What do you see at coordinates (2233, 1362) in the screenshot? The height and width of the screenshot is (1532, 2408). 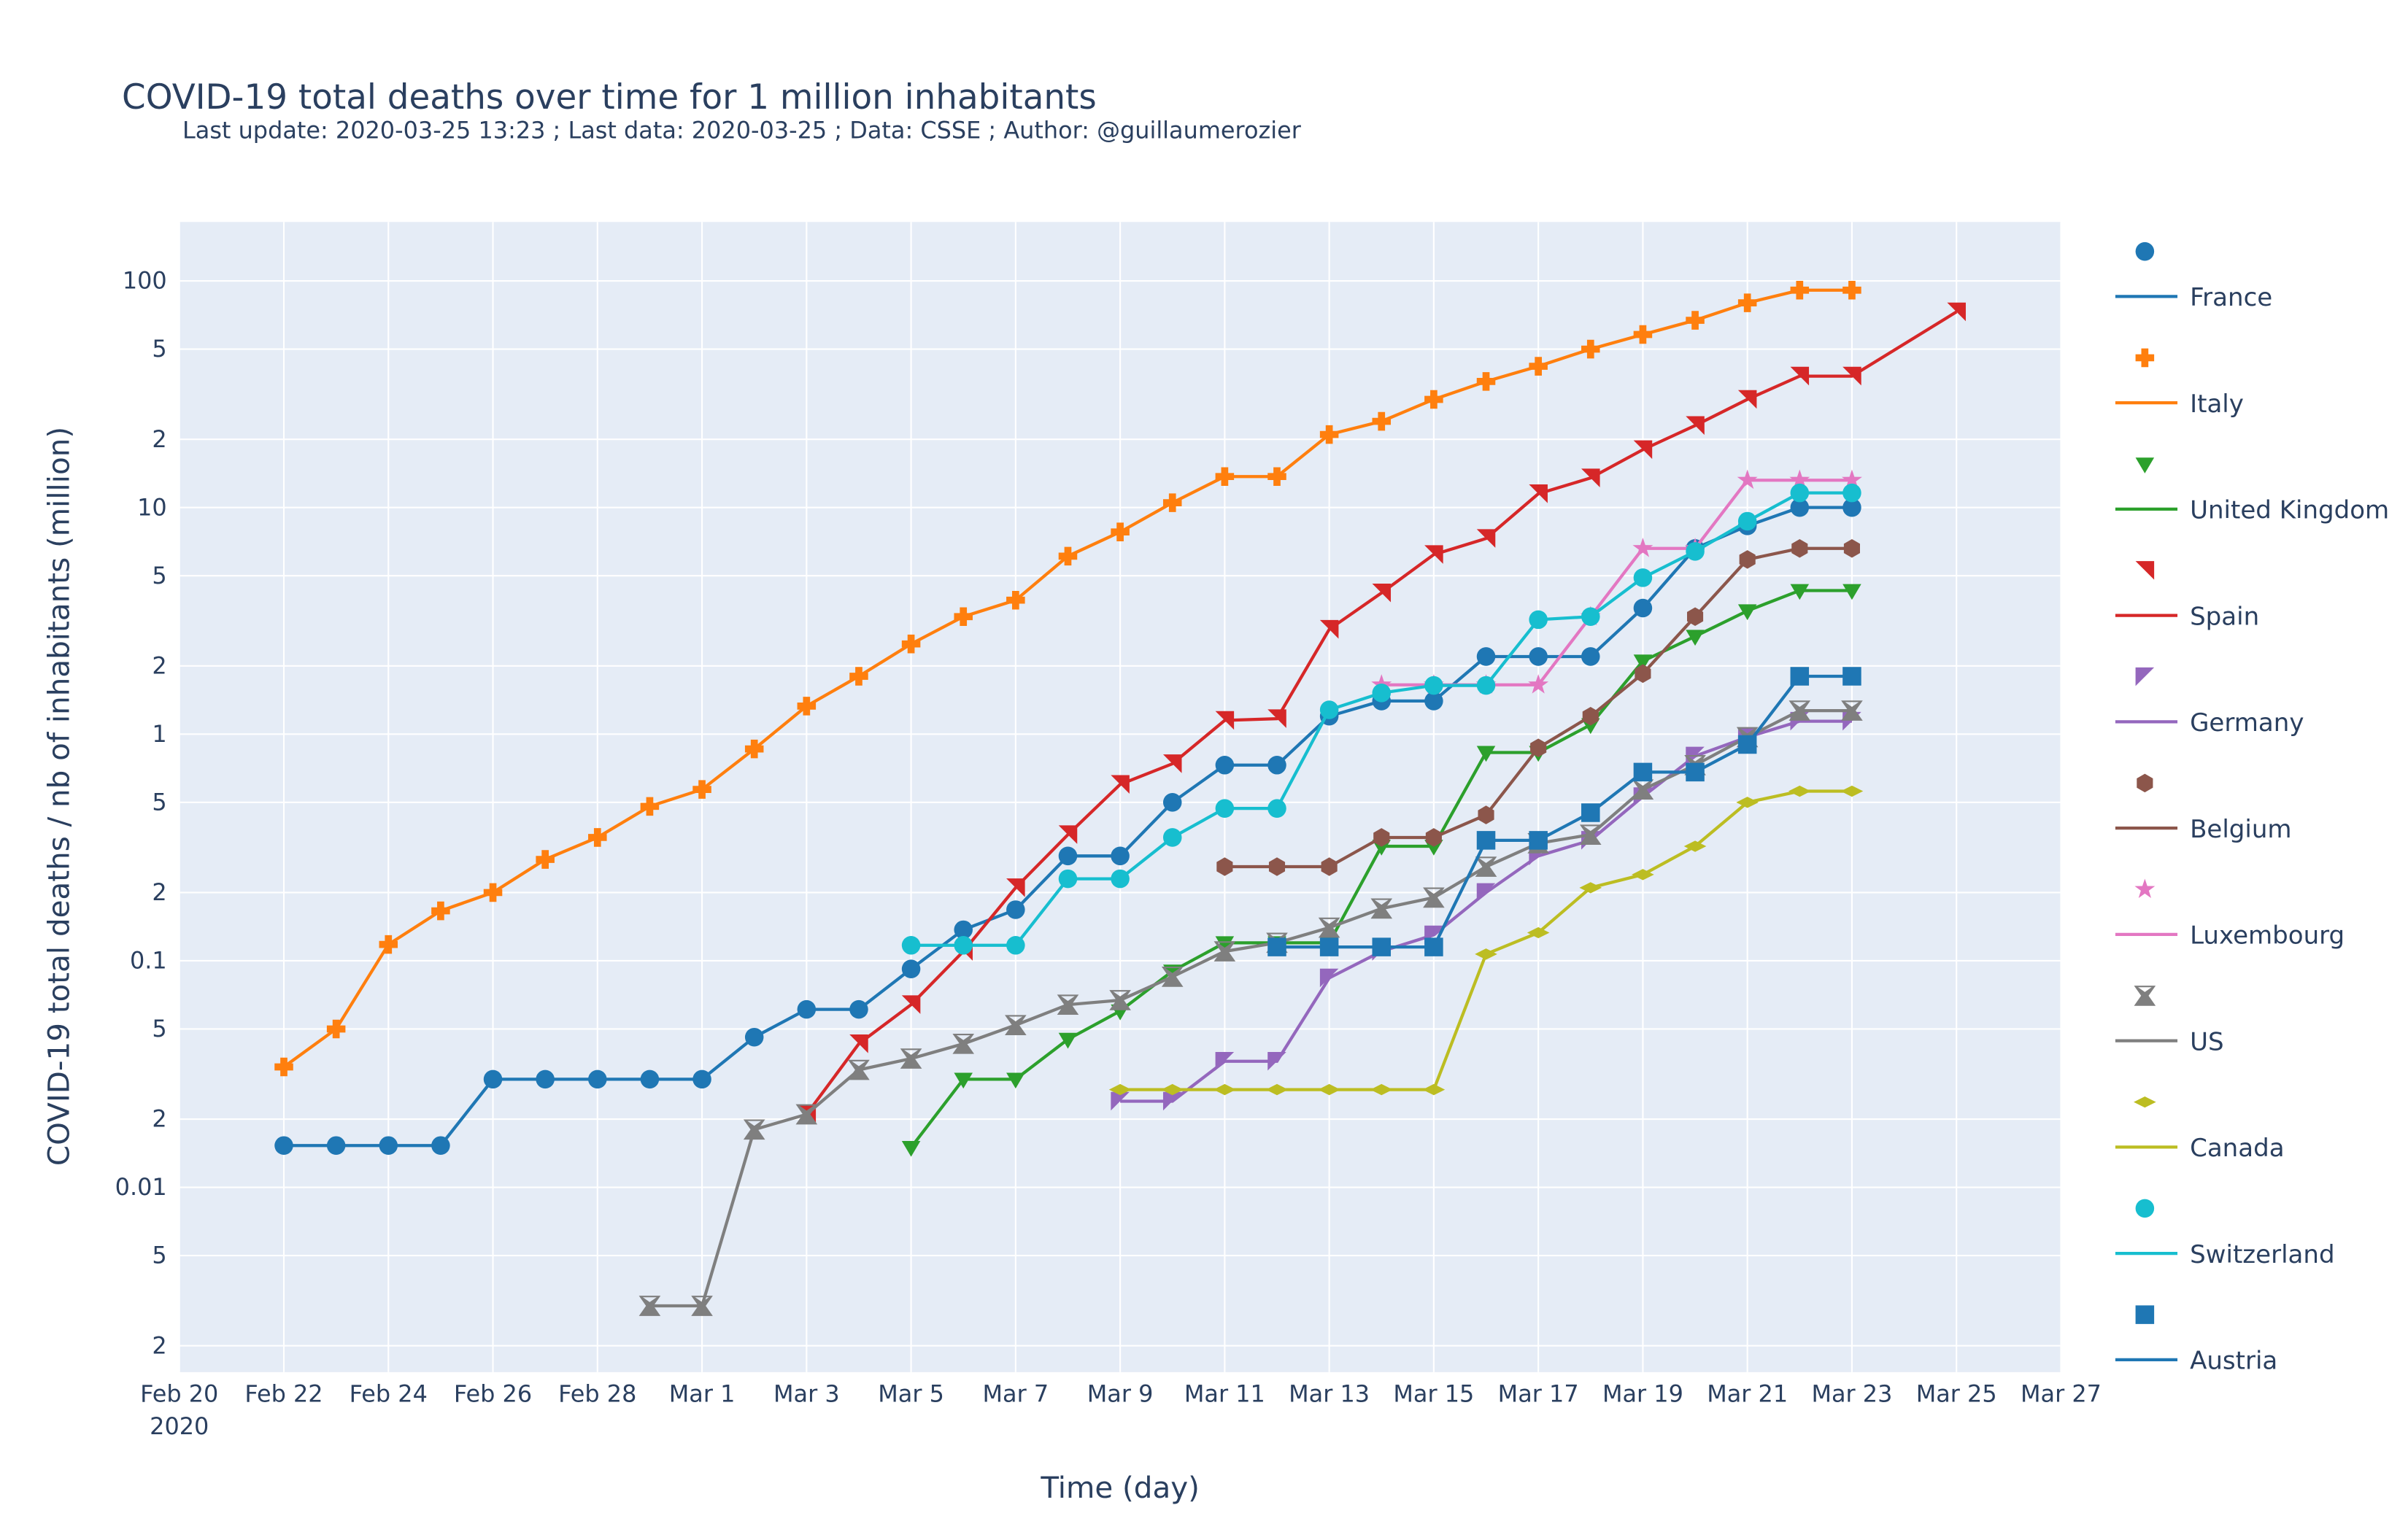 I see `legend-label: Austria` at bounding box center [2233, 1362].